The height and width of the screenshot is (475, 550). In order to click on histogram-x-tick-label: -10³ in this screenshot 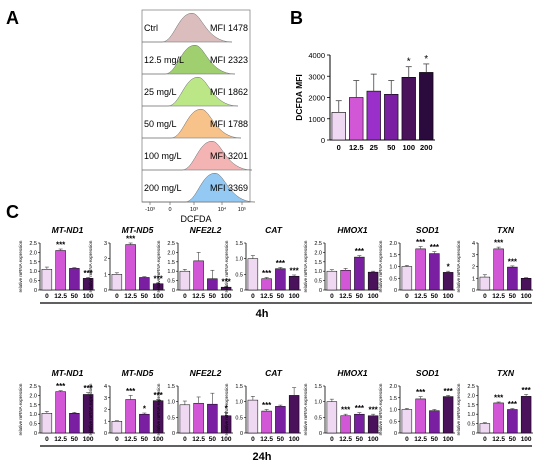, I will do `click(150, 210)`.